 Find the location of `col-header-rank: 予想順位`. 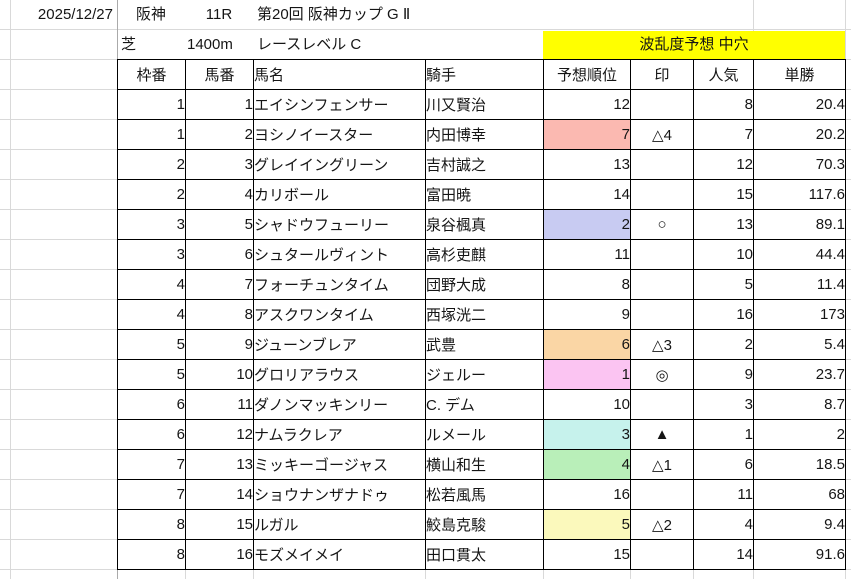

col-header-rank: 予想順位 is located at coordinates (587, 74).